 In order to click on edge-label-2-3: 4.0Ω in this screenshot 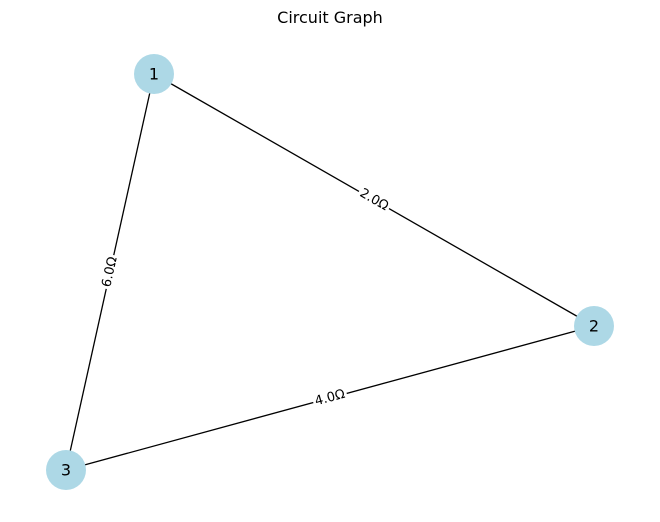, I will do `click(330, 398)`.